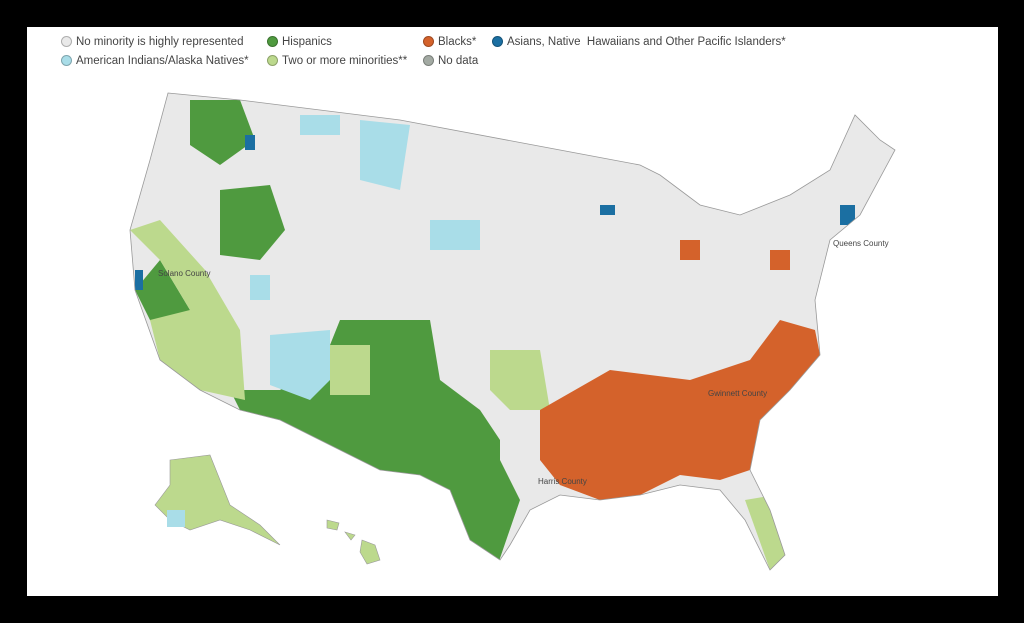 This screenshot has height=623, width=1024. I want to click on legend-label: No minority is highly represented, so click(160, 42).